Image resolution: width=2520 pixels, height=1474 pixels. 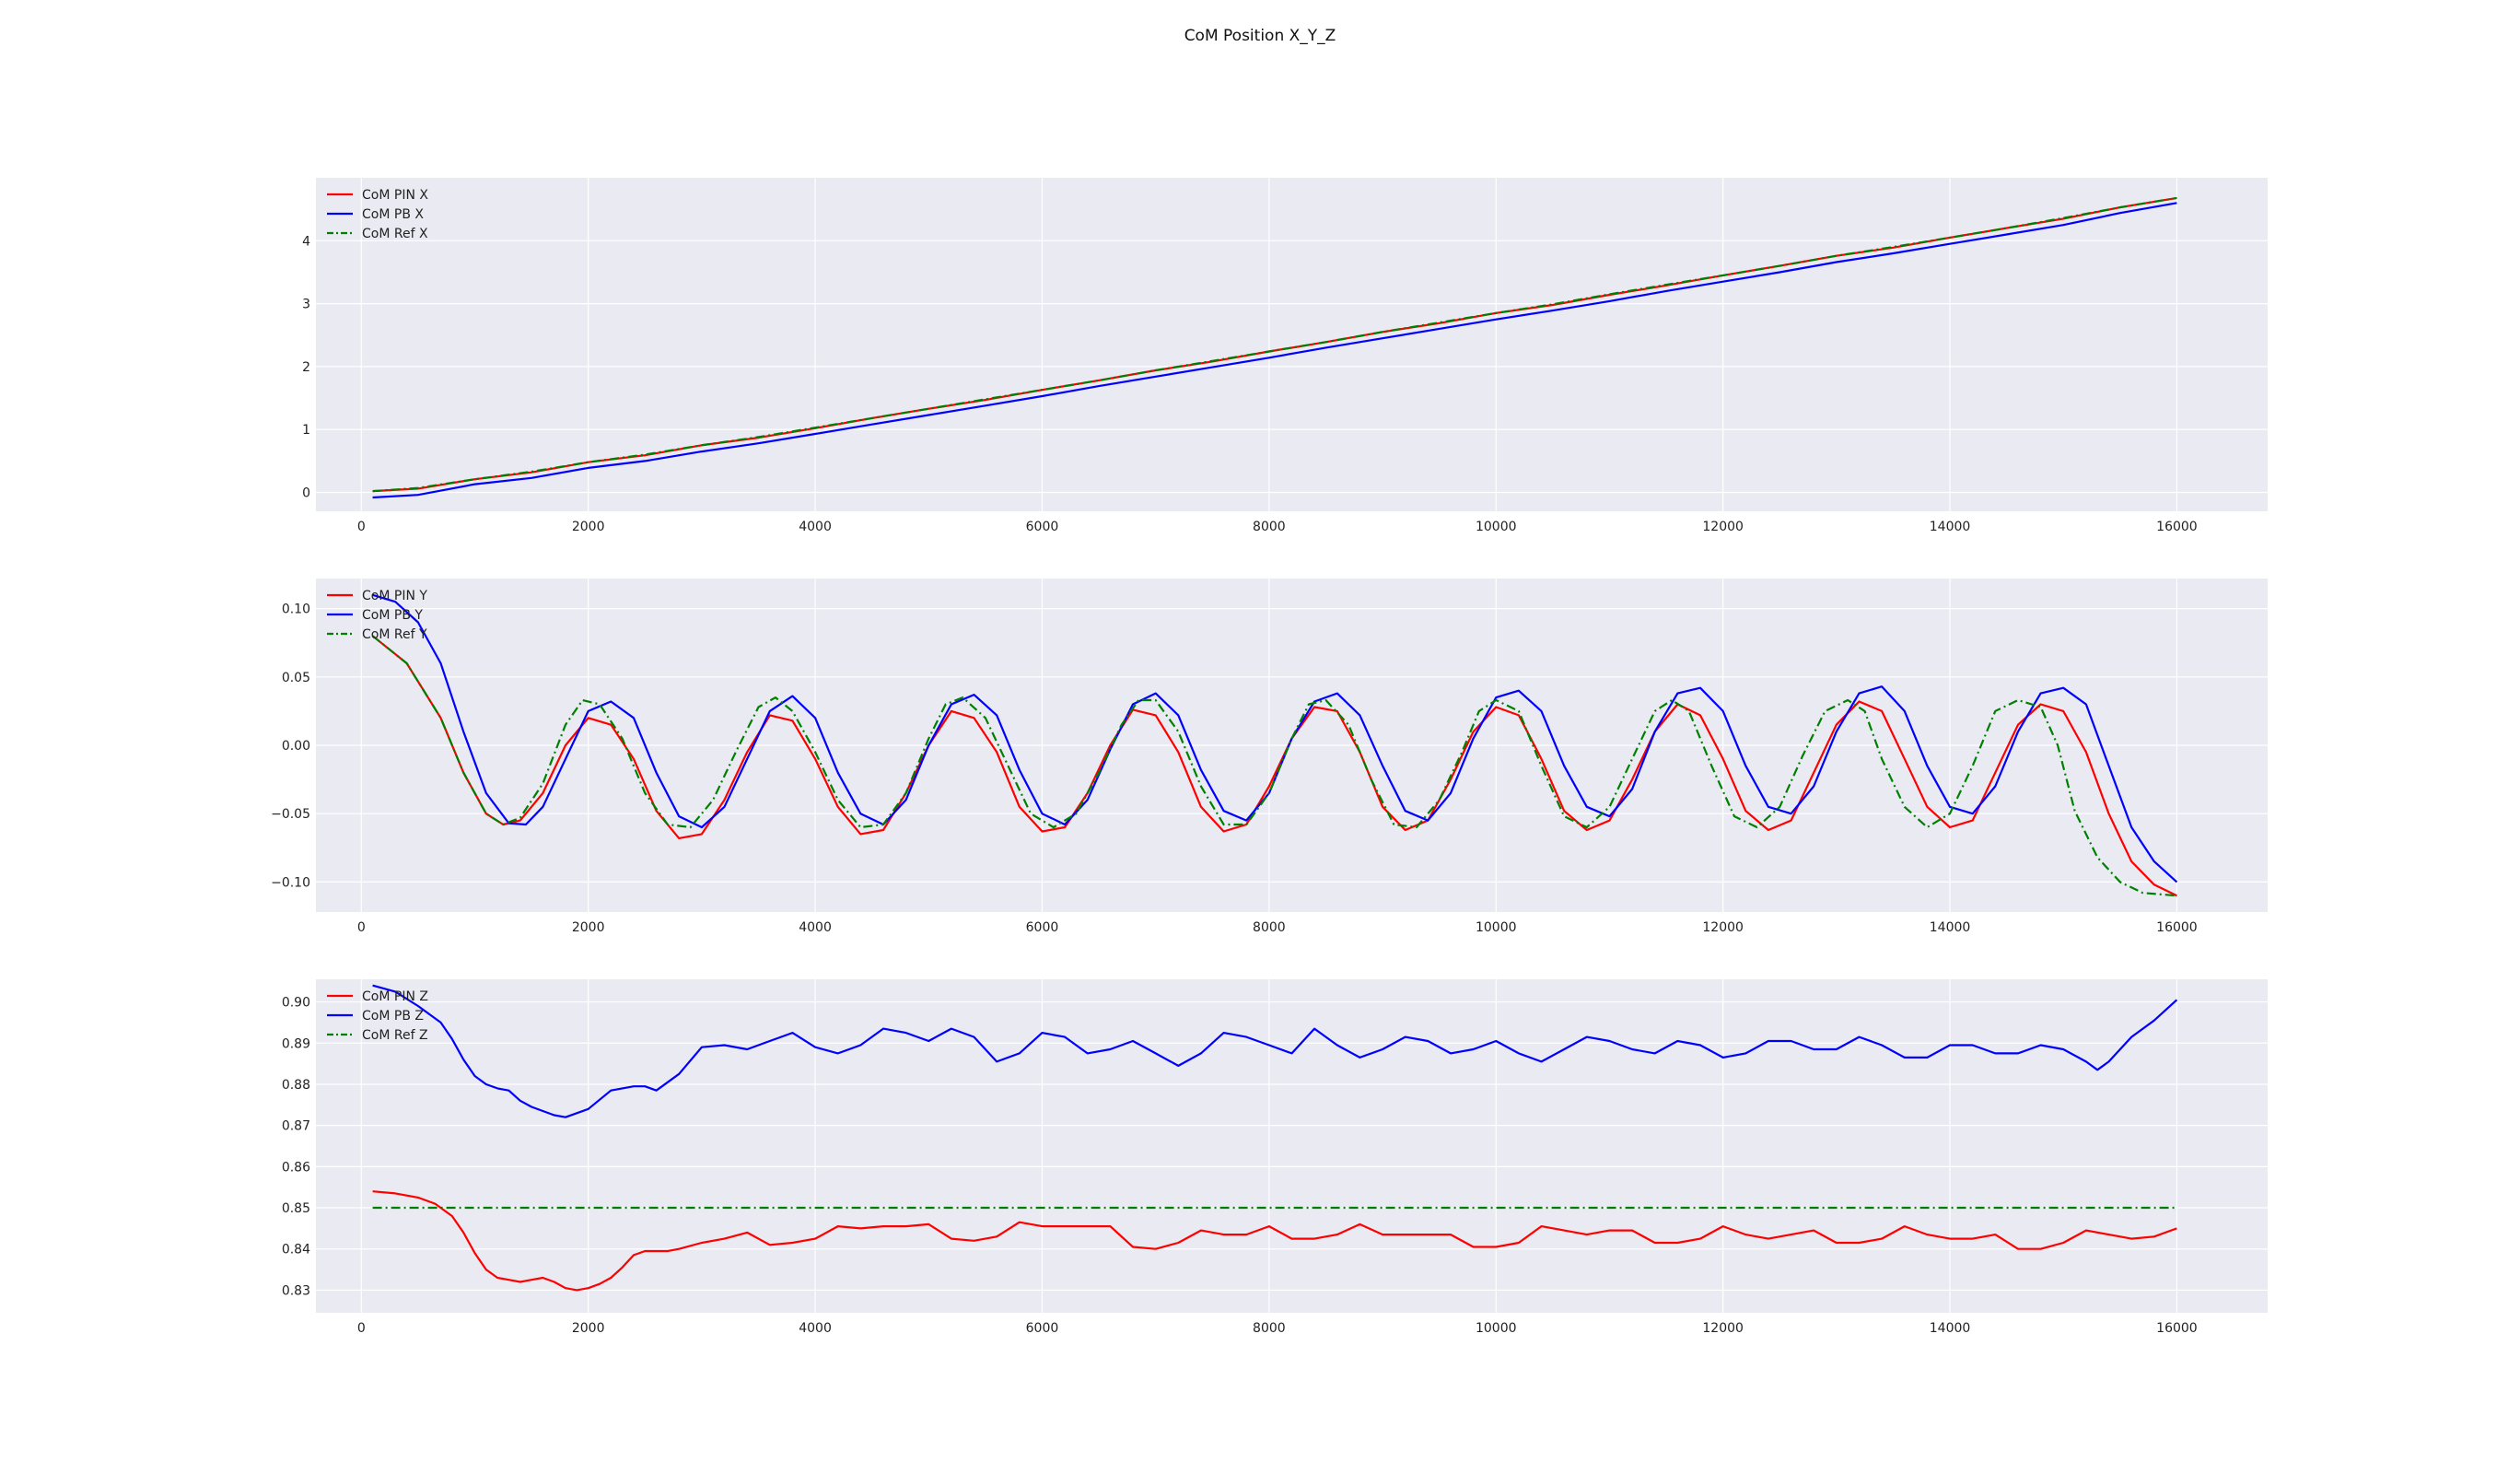 I want to click on figure-title: CoM Position X_Y_Z, so click(x=1260, y=36).